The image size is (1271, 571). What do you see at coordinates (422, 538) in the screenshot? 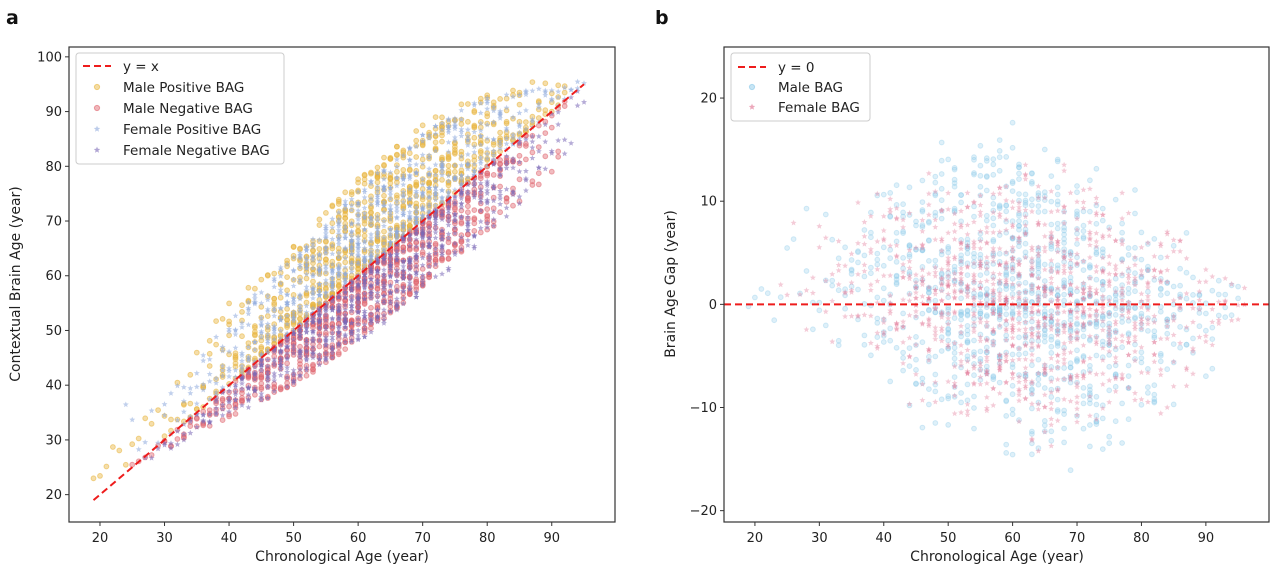
I see `x-tick-label: 70` at bounding box center [422, 538].